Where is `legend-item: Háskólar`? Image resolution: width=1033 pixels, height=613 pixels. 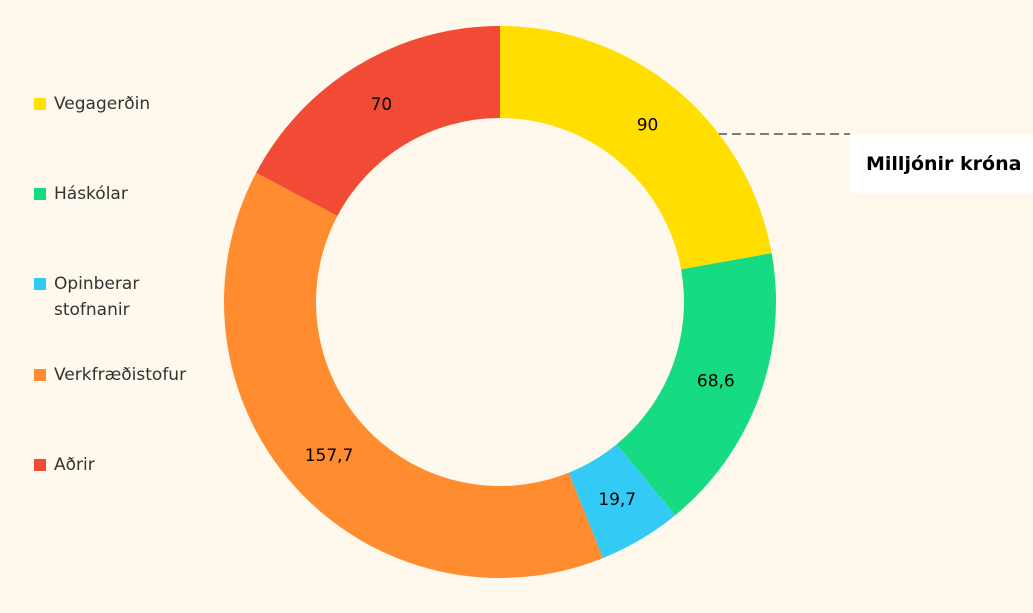
legend-item: Háskólar is located at coordinates (114, 194).